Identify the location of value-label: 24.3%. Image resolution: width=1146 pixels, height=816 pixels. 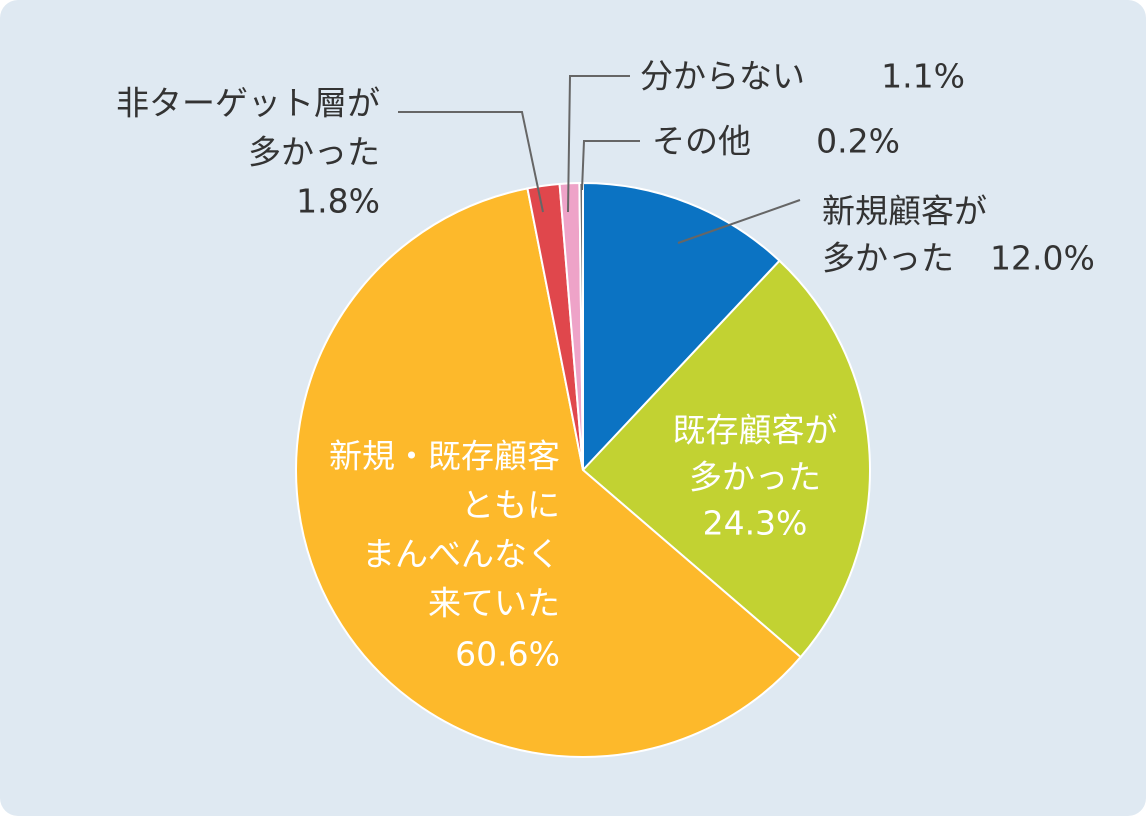
(755, 523).